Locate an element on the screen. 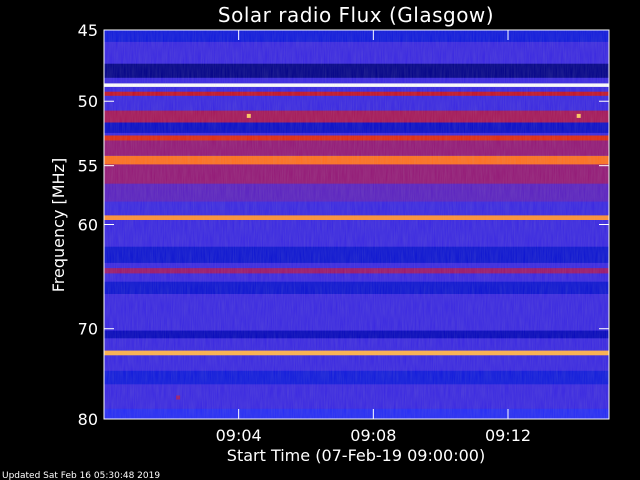 This screenshot has height=480, width=640. y-tick-label: 70 is located at coordinates (88, 329).